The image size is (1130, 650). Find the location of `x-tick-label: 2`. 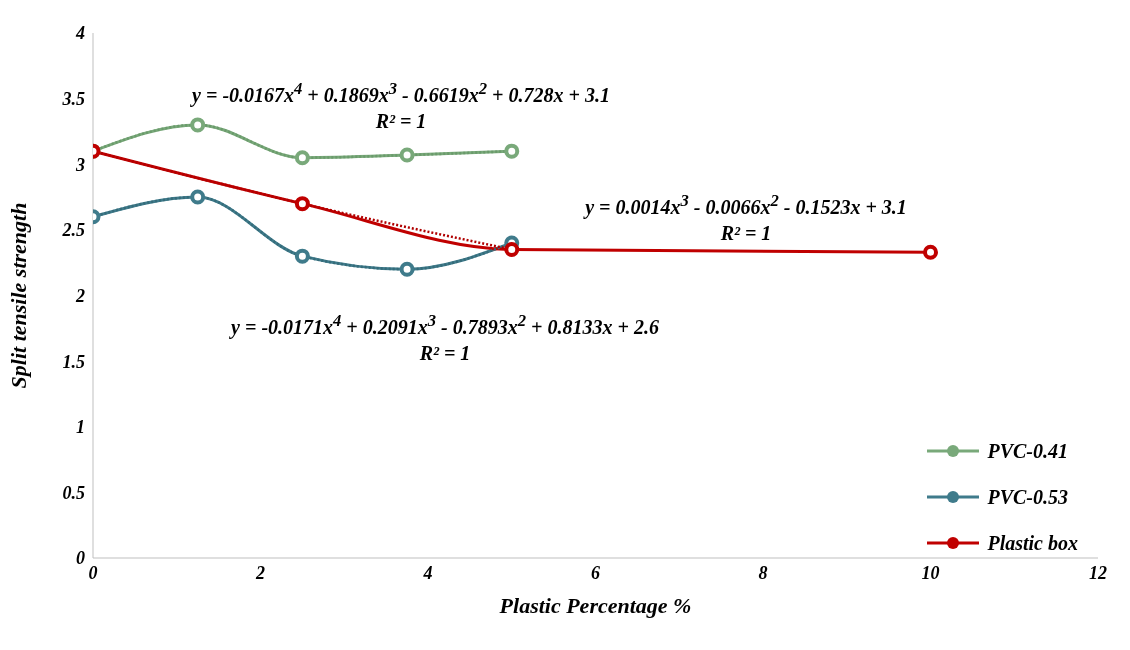

x-tick-label: 2 is located at coordinates (260, 572).